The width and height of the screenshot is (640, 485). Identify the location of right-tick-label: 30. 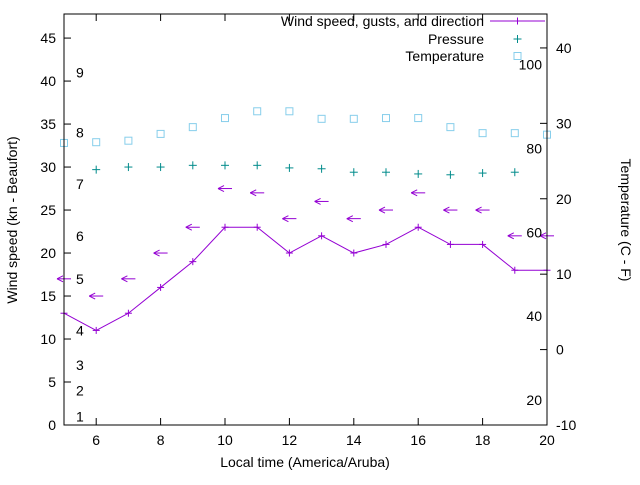
(564, 123).